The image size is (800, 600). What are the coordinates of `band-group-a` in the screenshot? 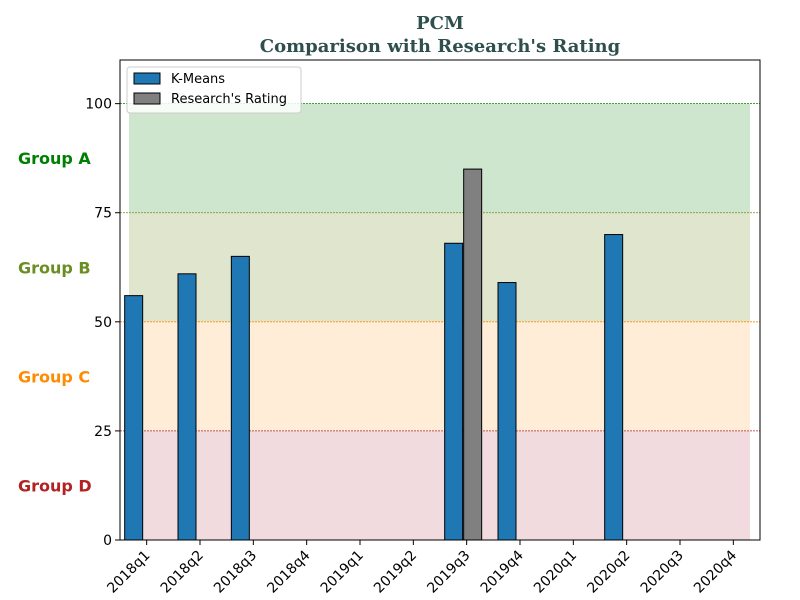 It's located at (439, 158).